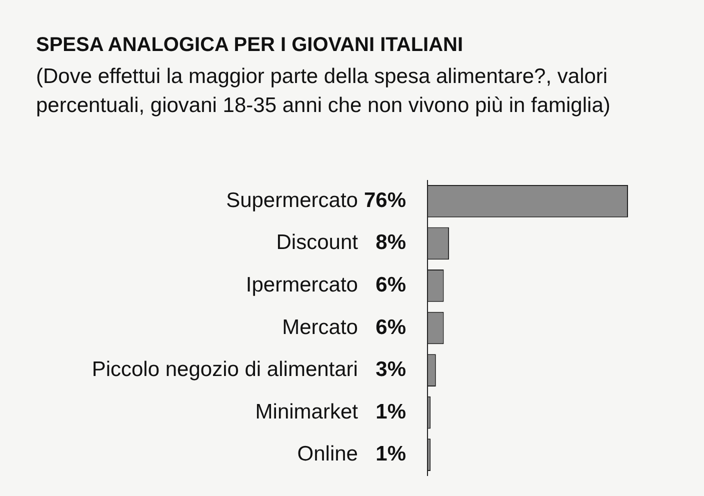 The height and width of the screenshot is (496, 704). I want to click on data-label: 76%, so click(385, 200).